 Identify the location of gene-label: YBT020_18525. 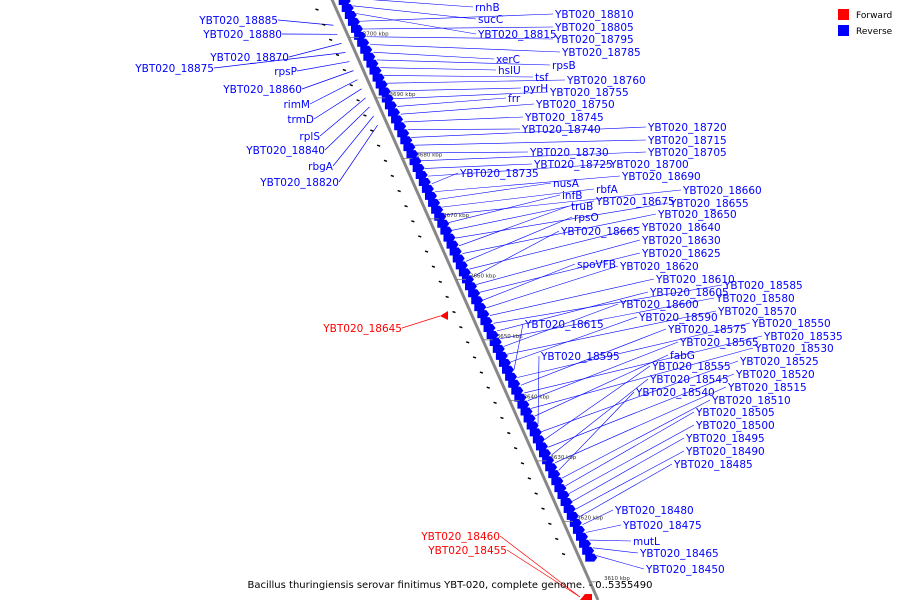
(779, 362).